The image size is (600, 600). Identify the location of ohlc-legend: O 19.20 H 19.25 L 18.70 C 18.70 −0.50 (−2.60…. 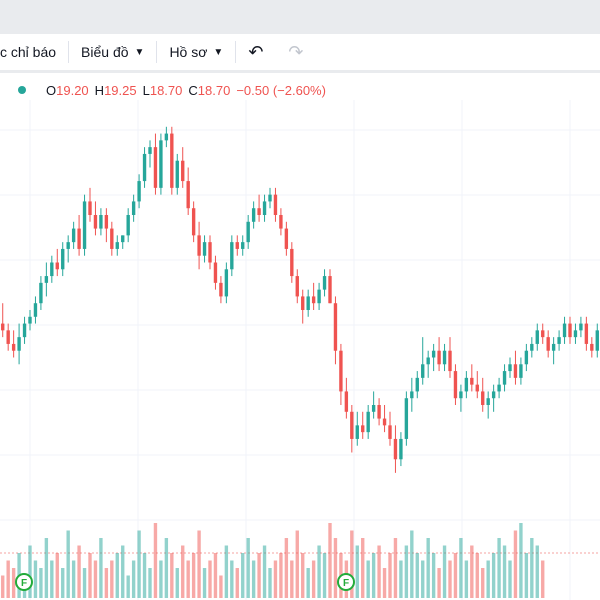
(166, 90).